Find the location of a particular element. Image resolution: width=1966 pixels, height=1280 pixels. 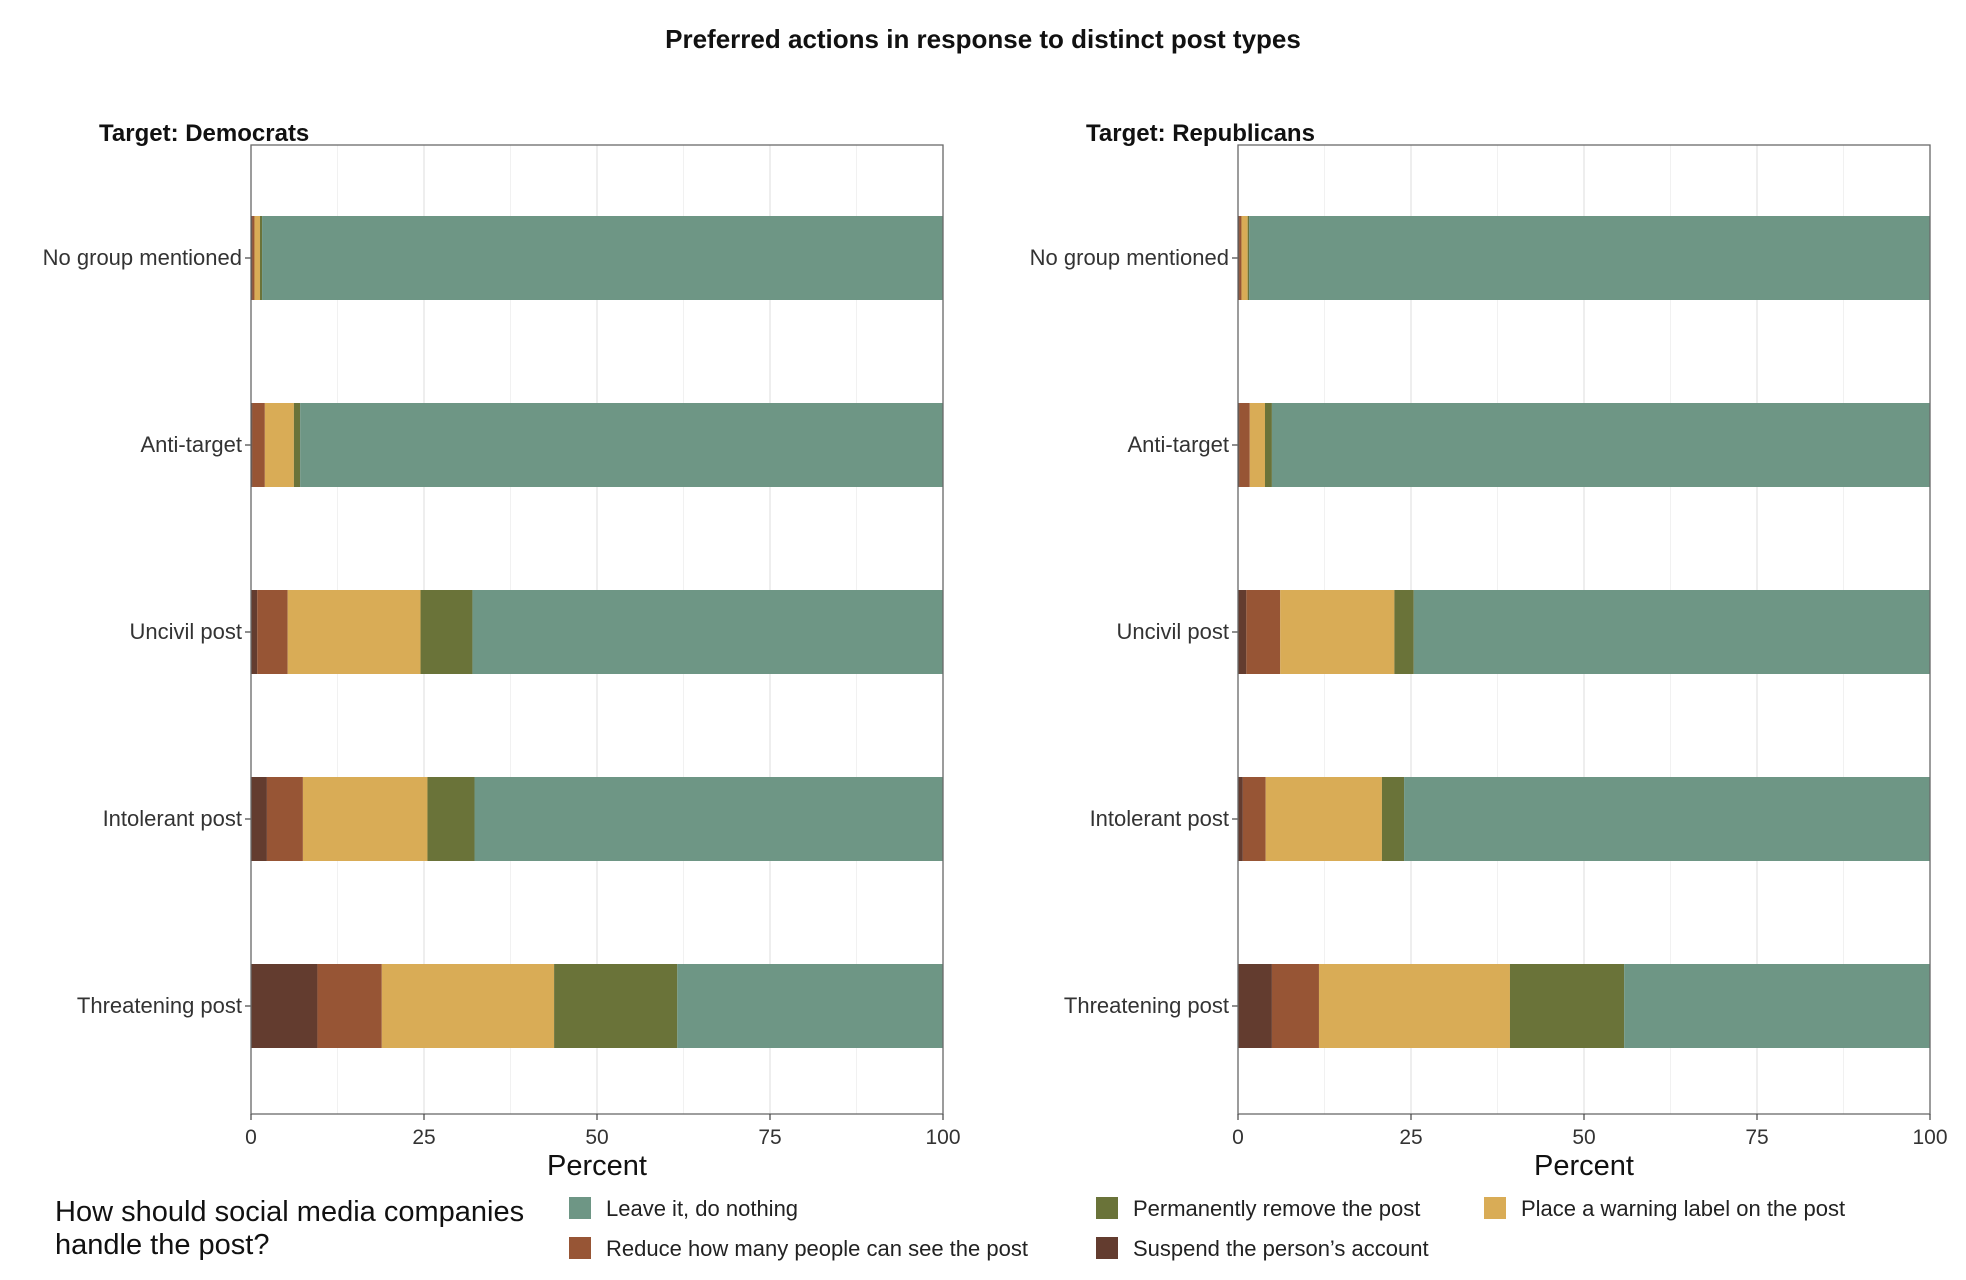

legend-item-suspend: Suspend the person’s account is located at coordinates (1262, 1248).